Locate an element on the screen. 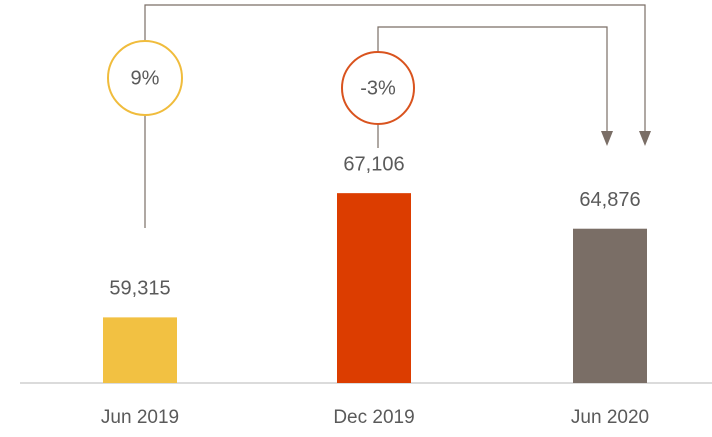 This screenshot has height=437, width=712. value-label: 64,876 is located at coordinates (609, 200).